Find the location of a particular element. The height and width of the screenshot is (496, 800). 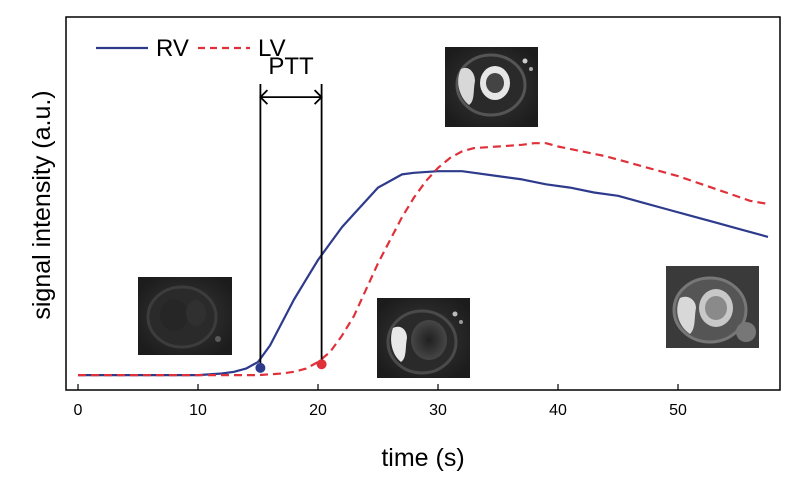

ptt-arrow-left-head is located at coordinates (264, 97).